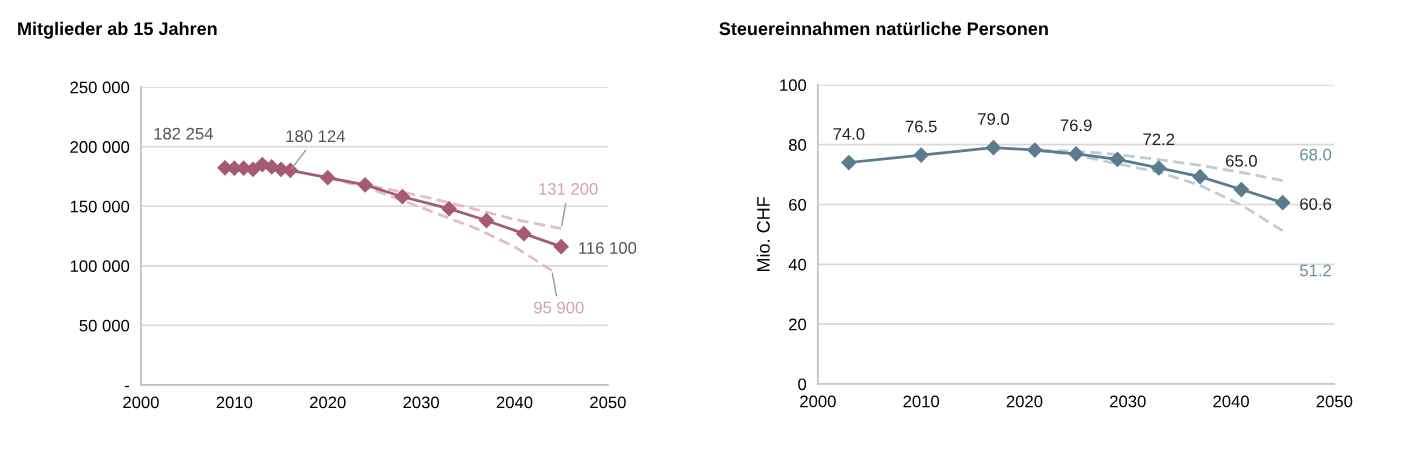 The height and width of the screenshot is (466, 1415). Describe the element at coordinates (798, 204) in the screenshot. I see `y-tick-label: 60` at that location.